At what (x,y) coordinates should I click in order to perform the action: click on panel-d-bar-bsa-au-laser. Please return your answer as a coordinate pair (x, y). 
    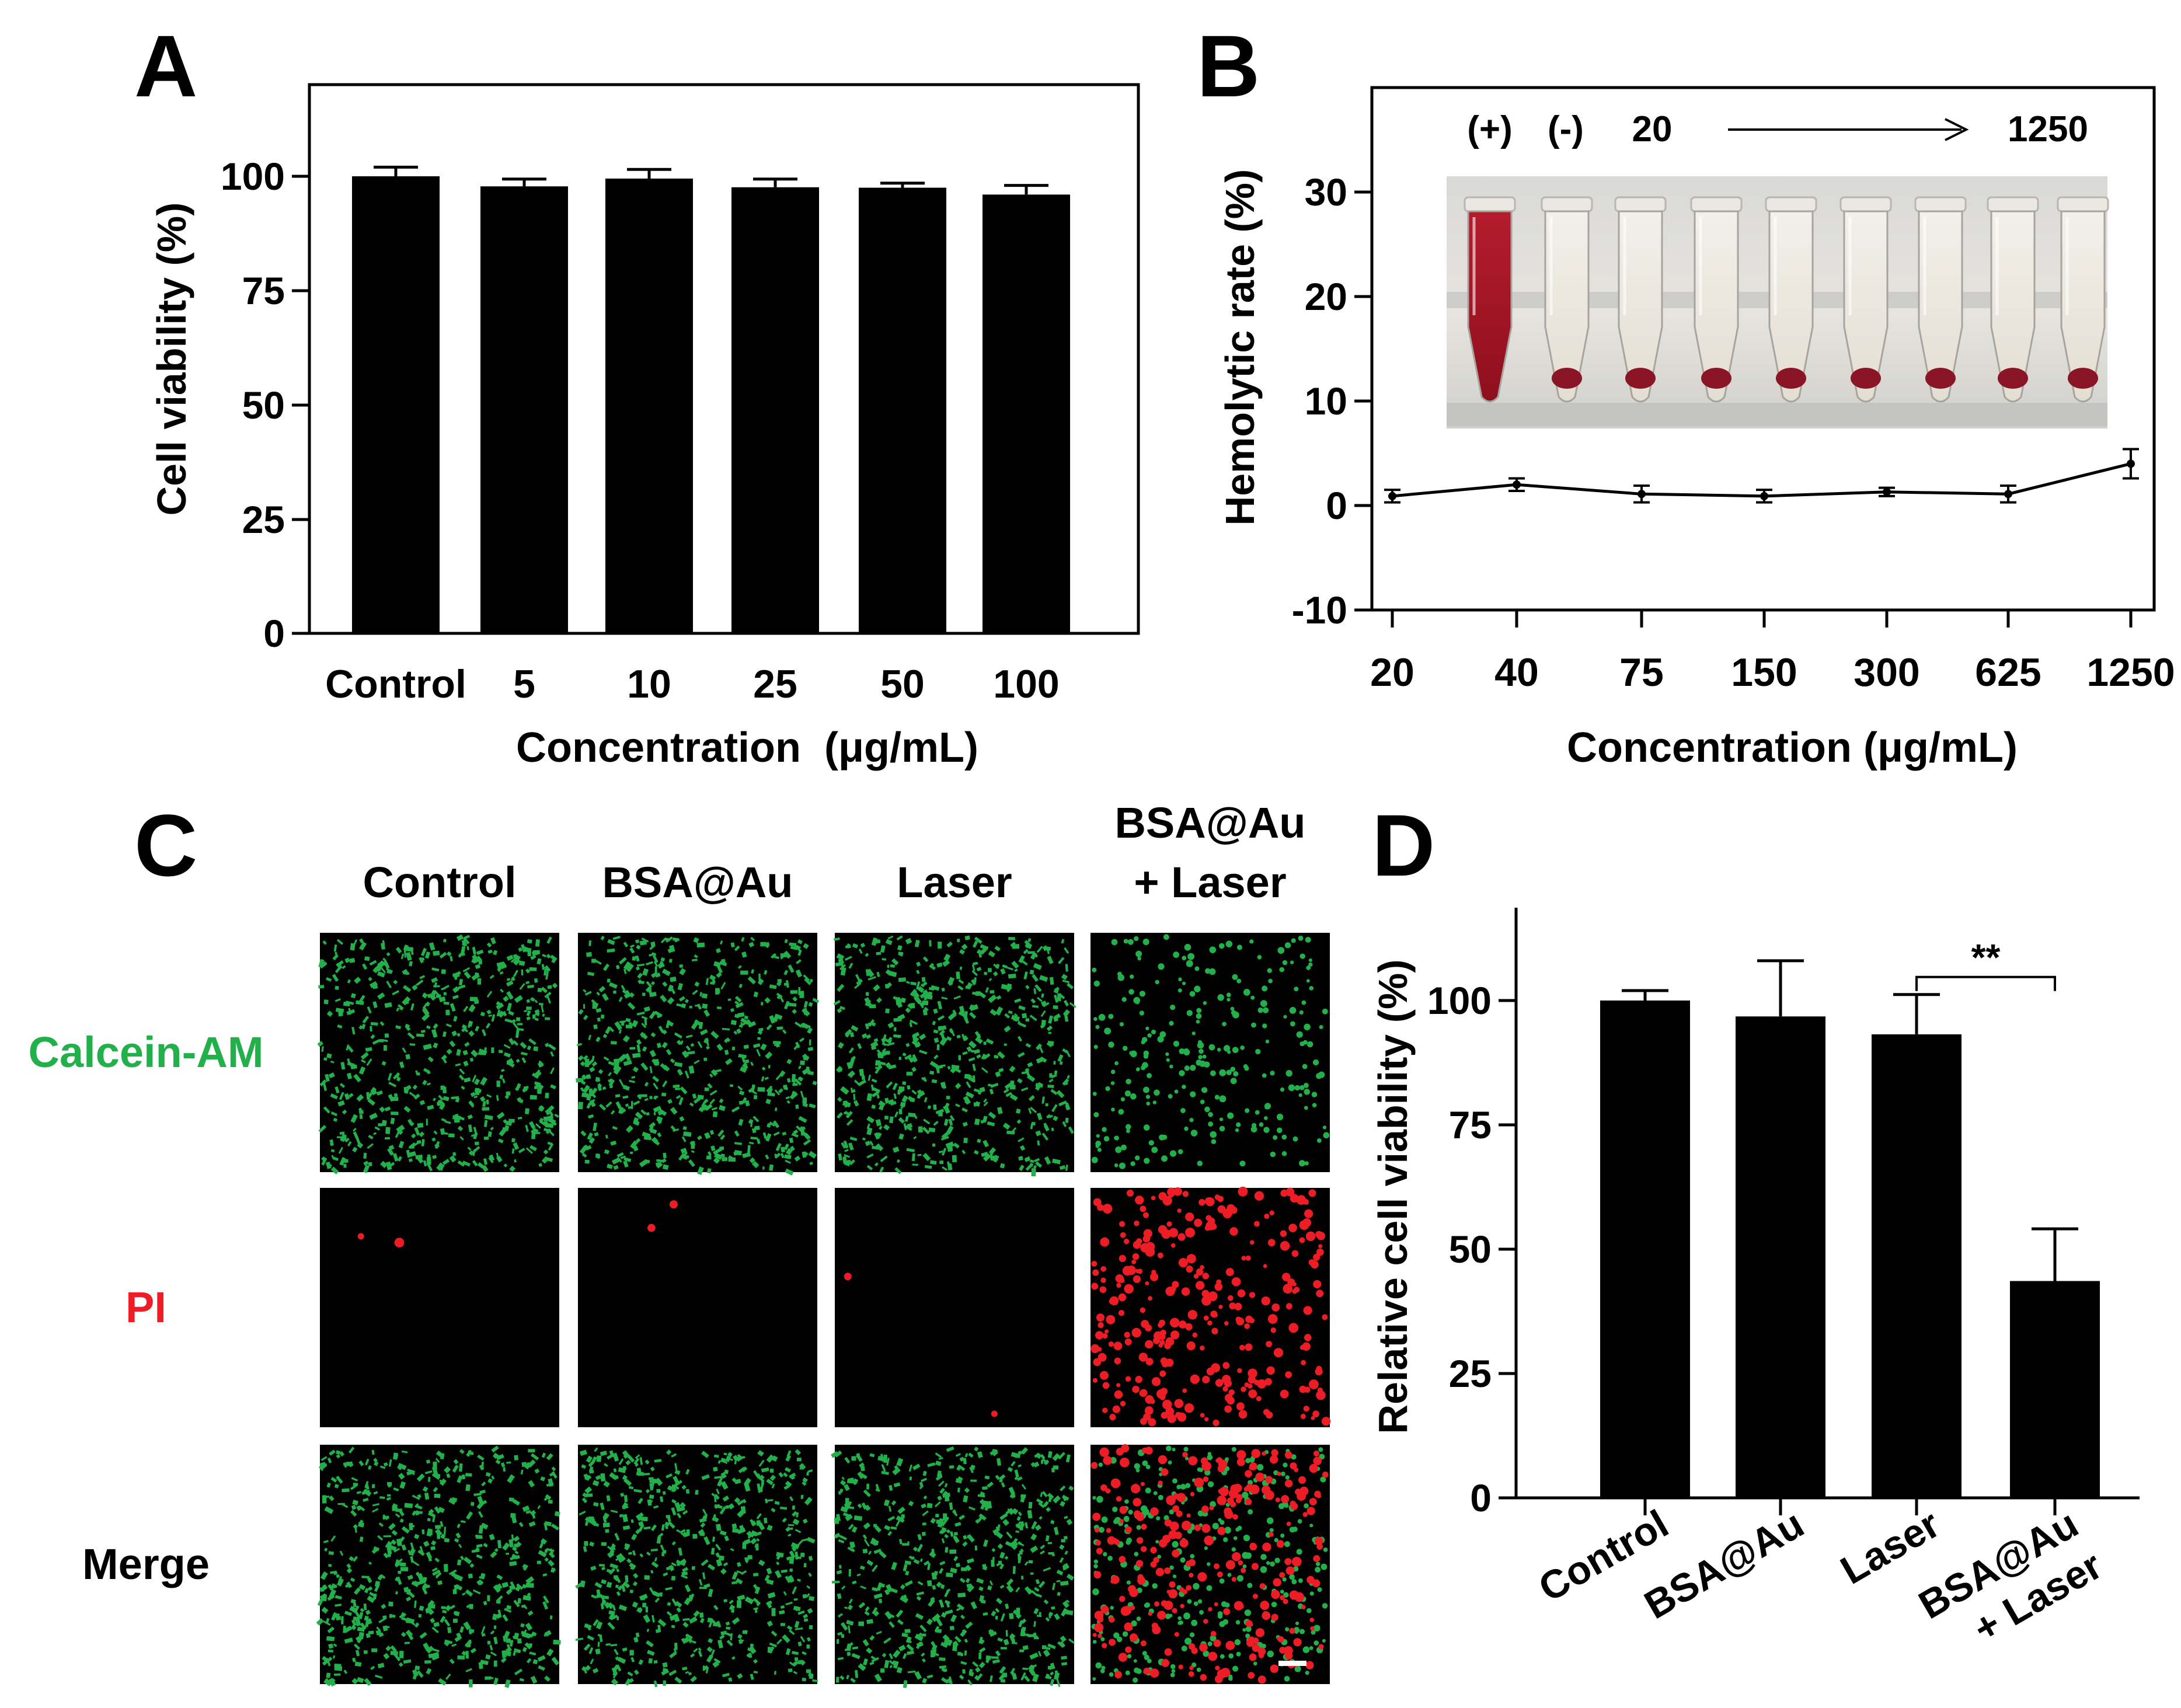
    Looking at the image, I should click on (2055, 1389).